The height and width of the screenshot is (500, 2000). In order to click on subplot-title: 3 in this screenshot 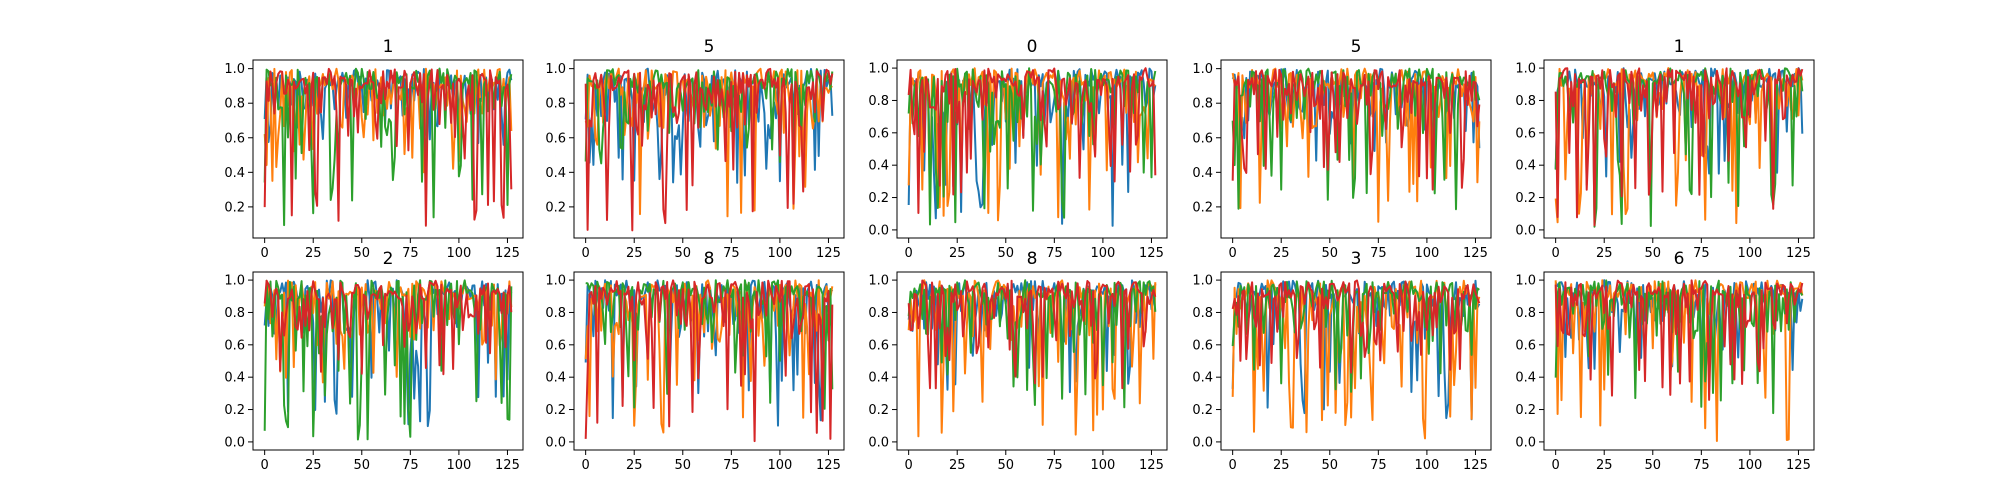, I will do `click(1356, 259)`.